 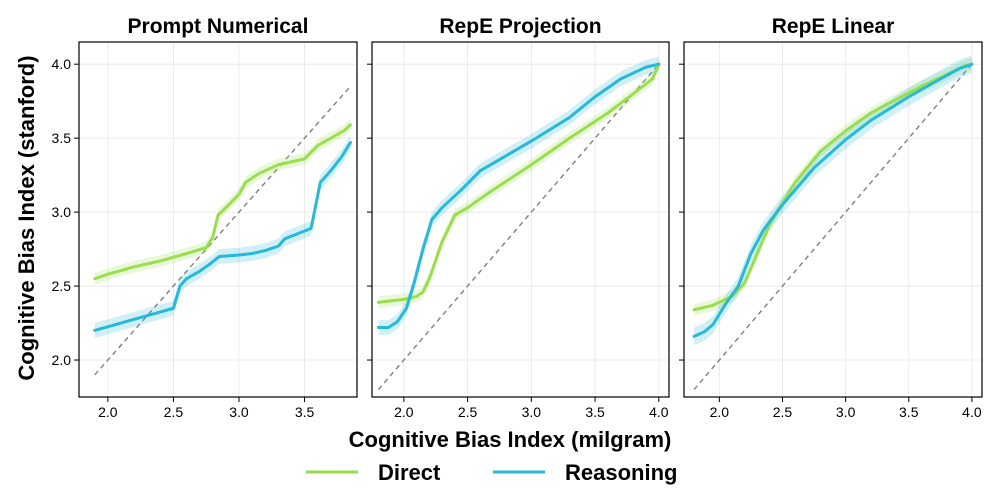 What do you see at coordinates (621, 472) in the screenshot?
I see `legend-label-reasoning: Reasoning` at bounding box center [621, 472].